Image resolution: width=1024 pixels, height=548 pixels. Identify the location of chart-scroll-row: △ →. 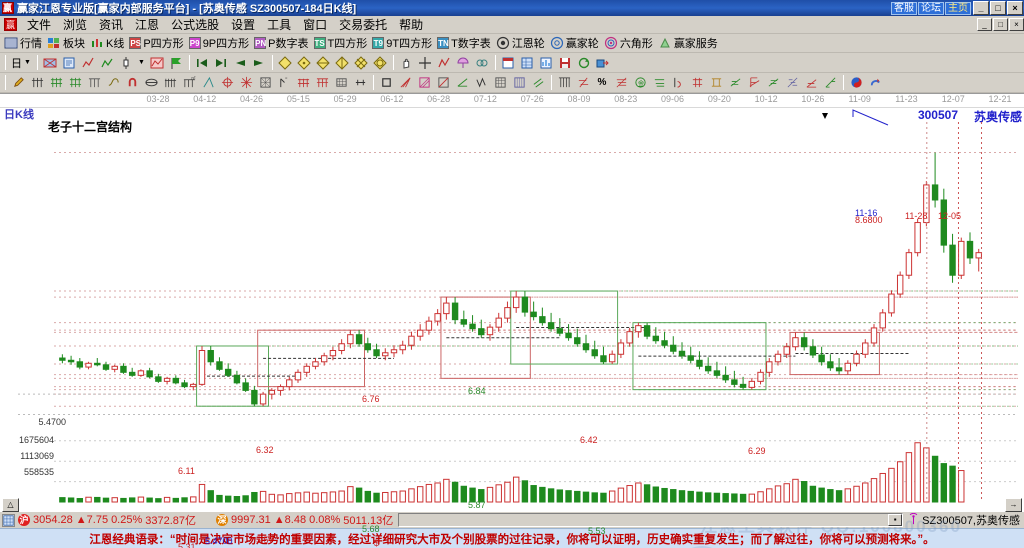
(512, 505).